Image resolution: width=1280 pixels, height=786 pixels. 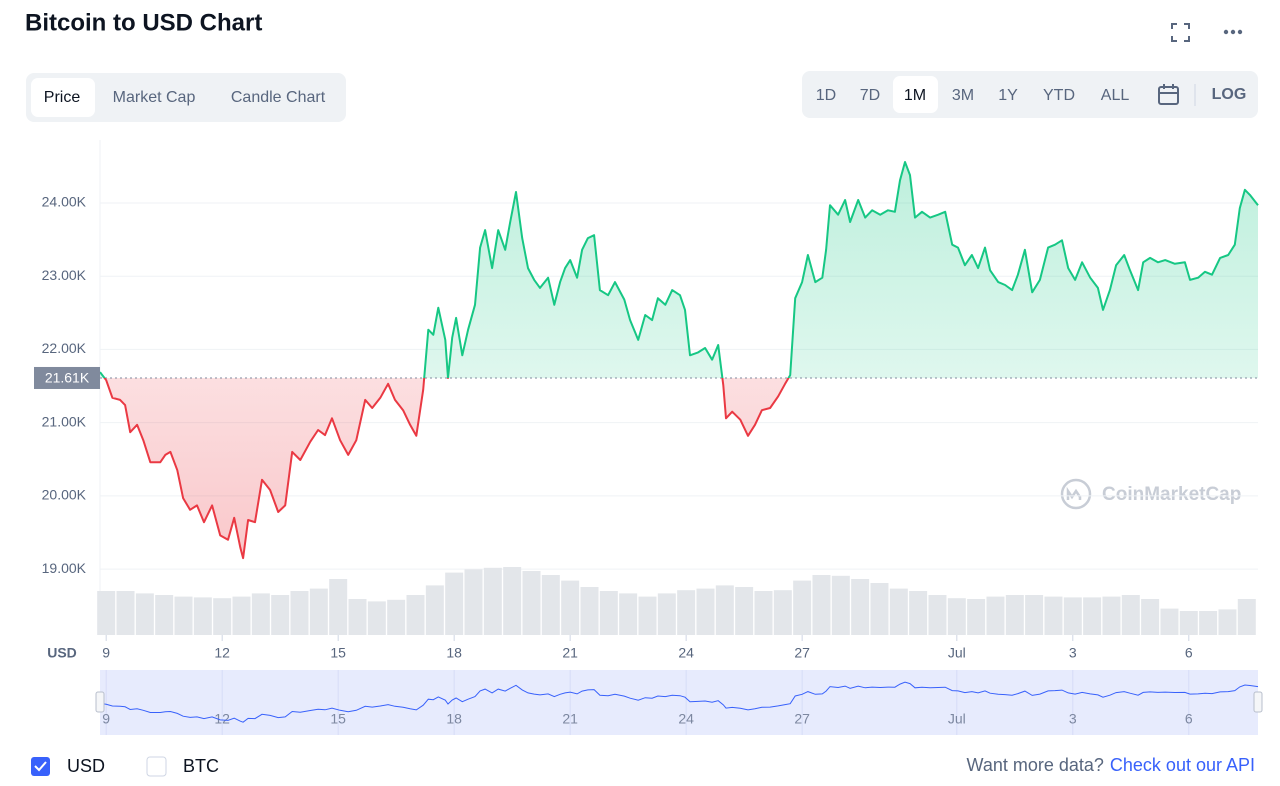 What do you see at coordinates (106, 719) in the screenshot?
I see `navigator-label: 9` at bounding box center [106, 719].